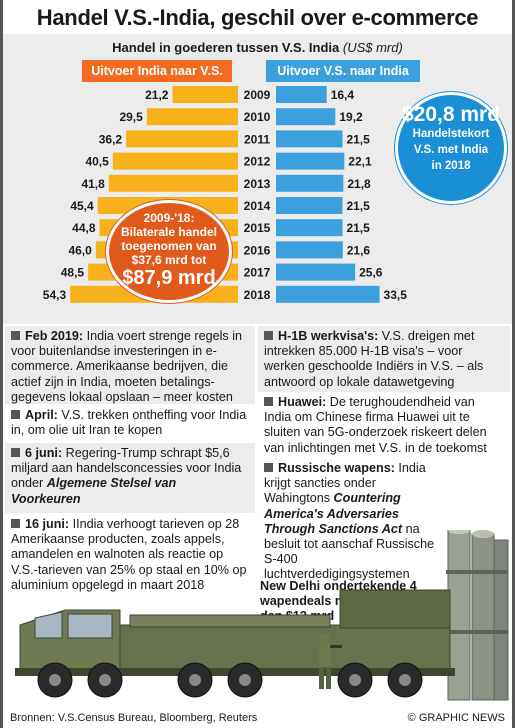 The image size is (515, 728). What do you see at coordinates (169, 232) in the screenshot?
I see `bubble-line2: Bilaterale handel` at bounding box center [169, 232].